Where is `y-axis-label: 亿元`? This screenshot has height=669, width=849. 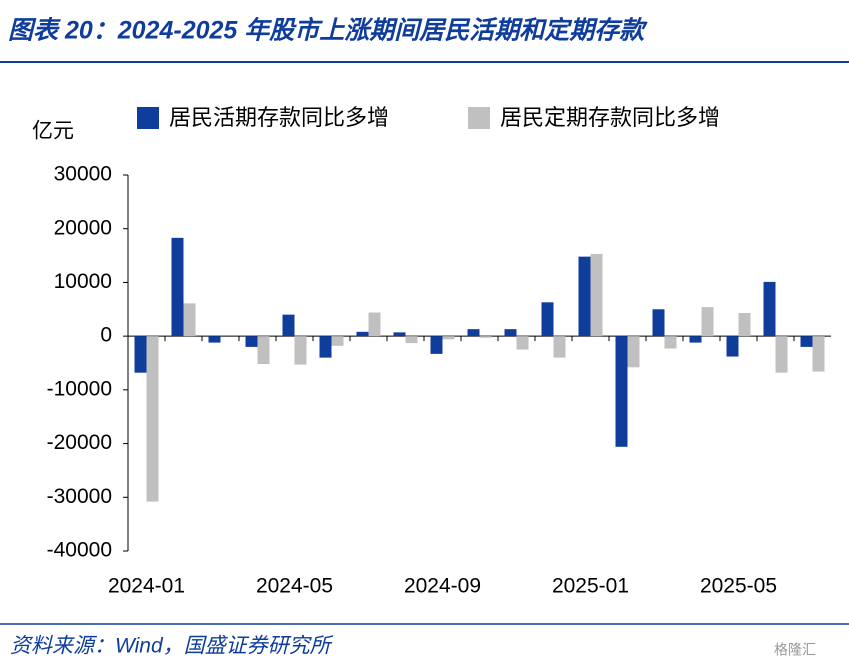 y-axis-label: 亿元 is located at coordinates (53, 131).